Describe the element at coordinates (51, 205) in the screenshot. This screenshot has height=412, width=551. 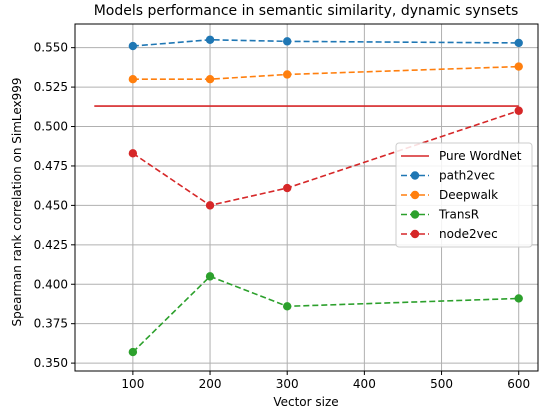
I see `y-tick-label: 0.450` at that location.